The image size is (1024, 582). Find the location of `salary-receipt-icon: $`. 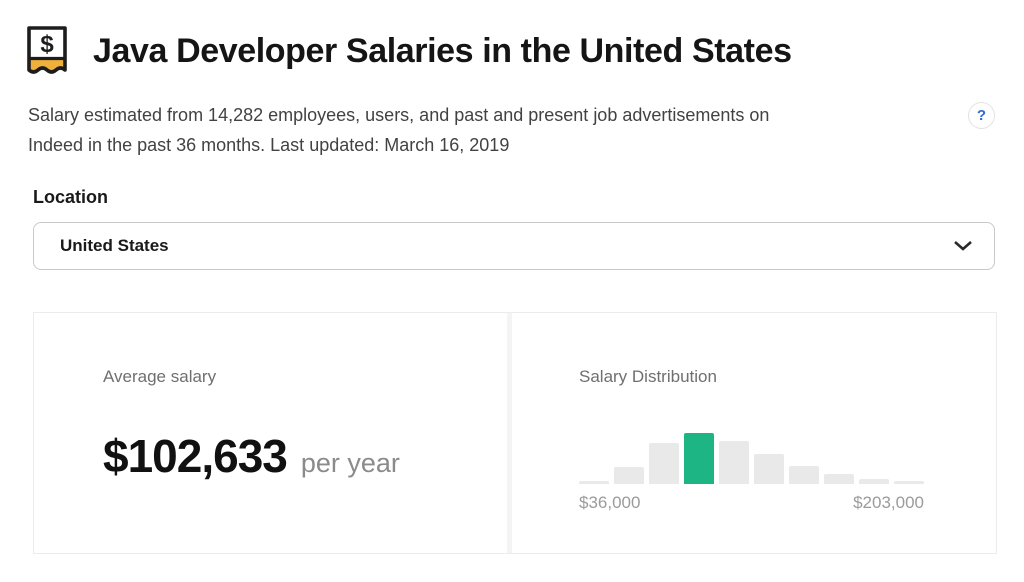

salary-receipt-icon: $ is located at coordinates (47, 50).